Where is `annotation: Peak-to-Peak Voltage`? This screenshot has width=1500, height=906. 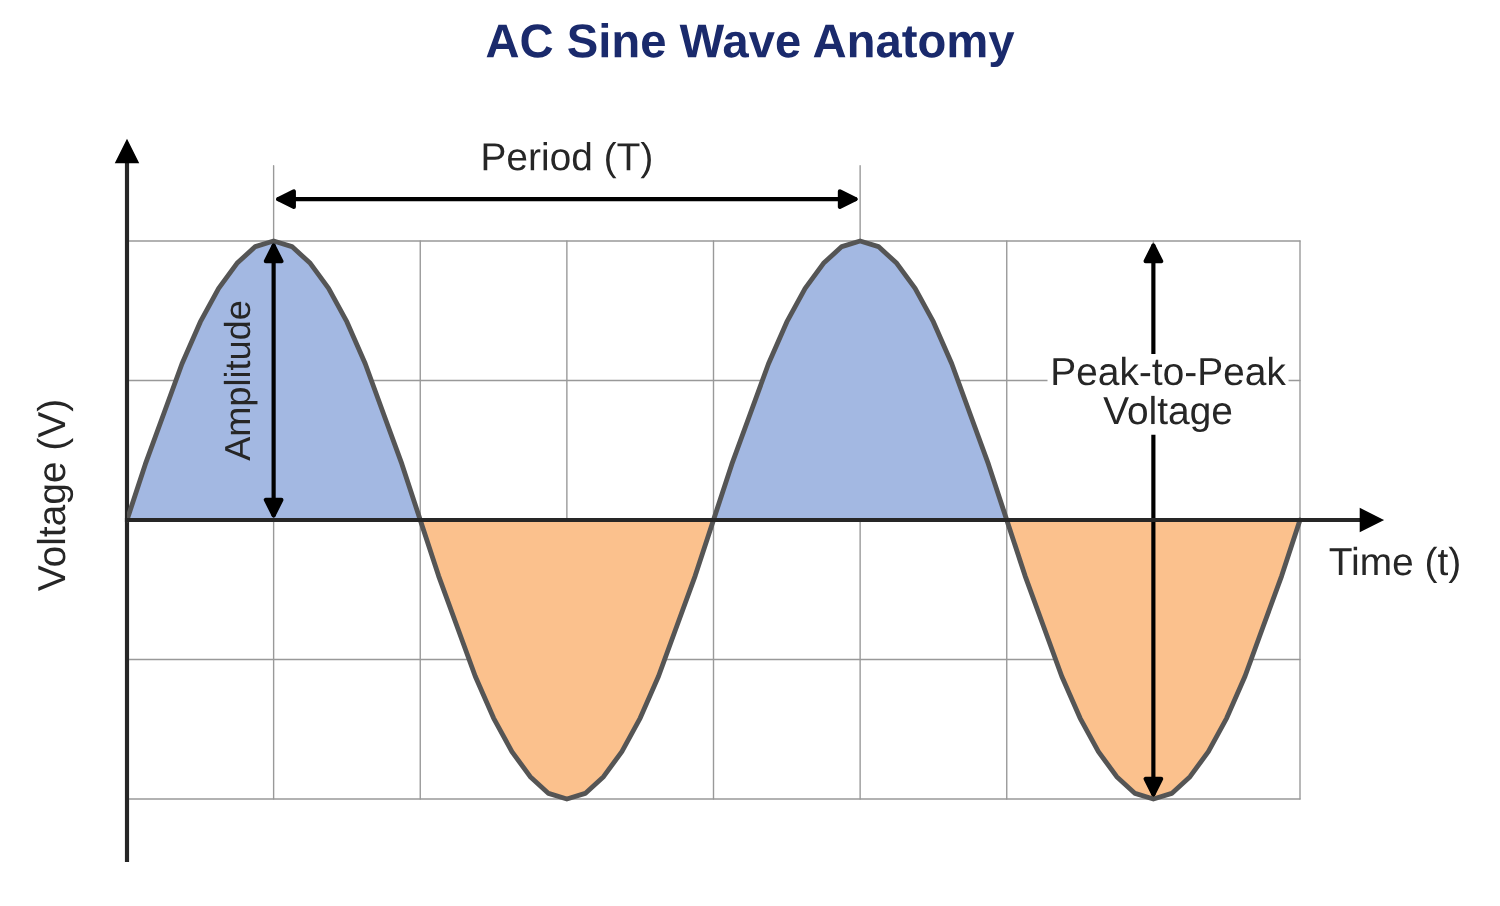
annotation: Peak-to-Peak Voltage is located at coordinates (1169, 394).